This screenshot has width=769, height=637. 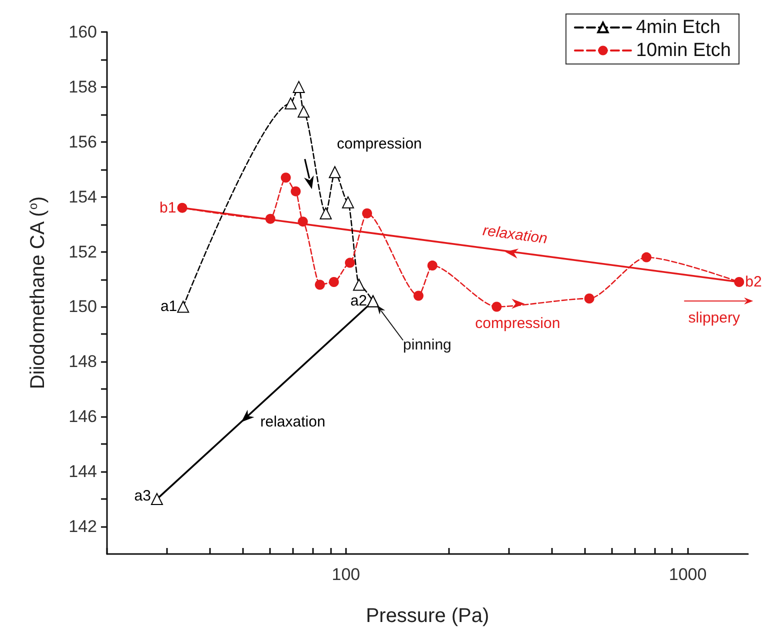 What do you see at coordinates (687, 574) in the screenshot?
I see `x-tick-label: 1000` at bounding box center [687, 574].